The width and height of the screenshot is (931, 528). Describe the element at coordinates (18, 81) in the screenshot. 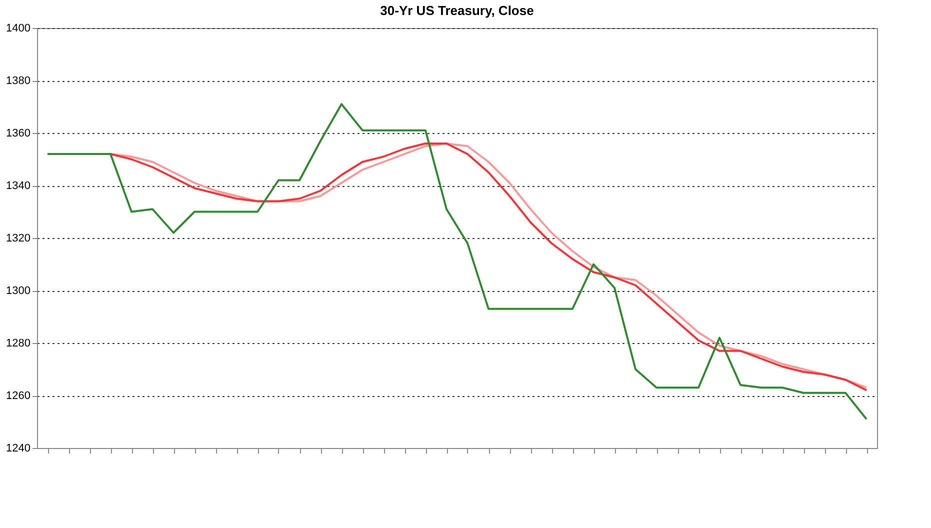

I see `y-tick-label: 1380` at that location.